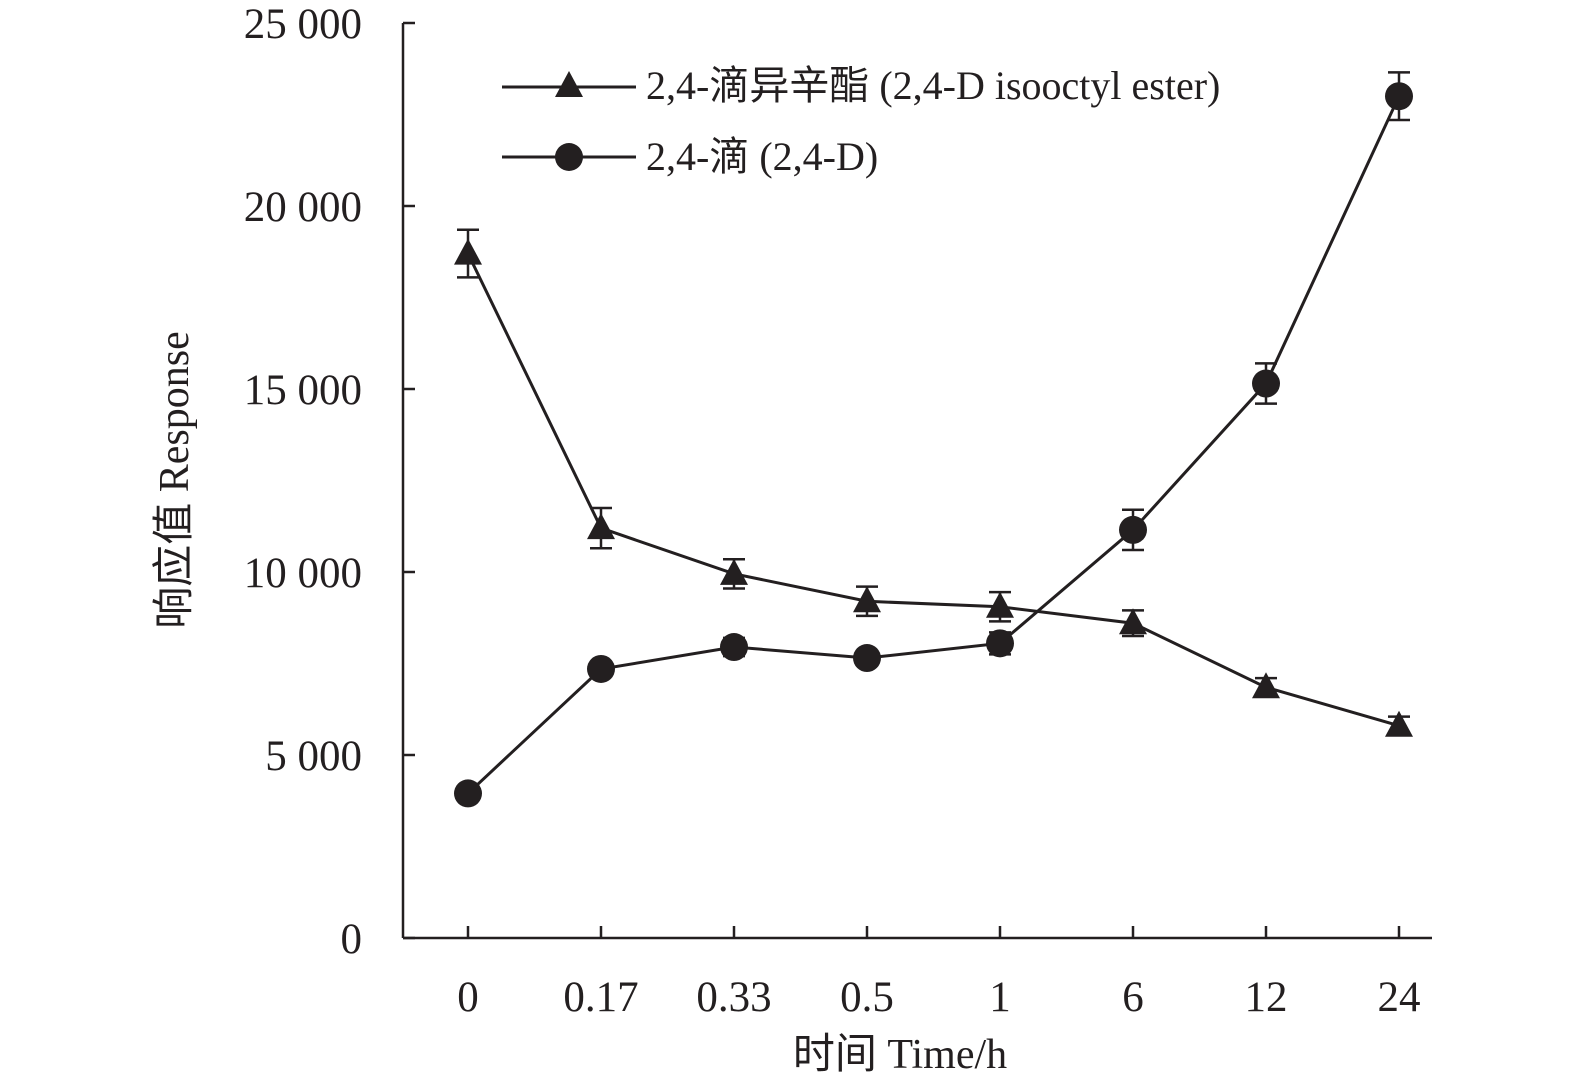  What do you see at coordinates (468, 997) in the screenshot?
I see `x-tick-label: 0` at bounding box center [468, 997].